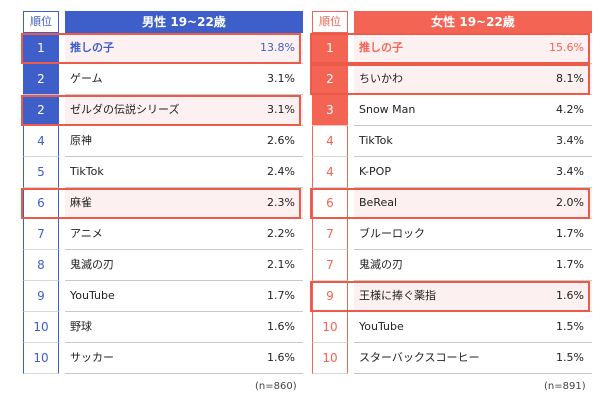  What do you see at coordinates (184, 296) in the screenshot?
I see `male-rank-item: YouTube 1.7%` at bounding box center [184, 296].